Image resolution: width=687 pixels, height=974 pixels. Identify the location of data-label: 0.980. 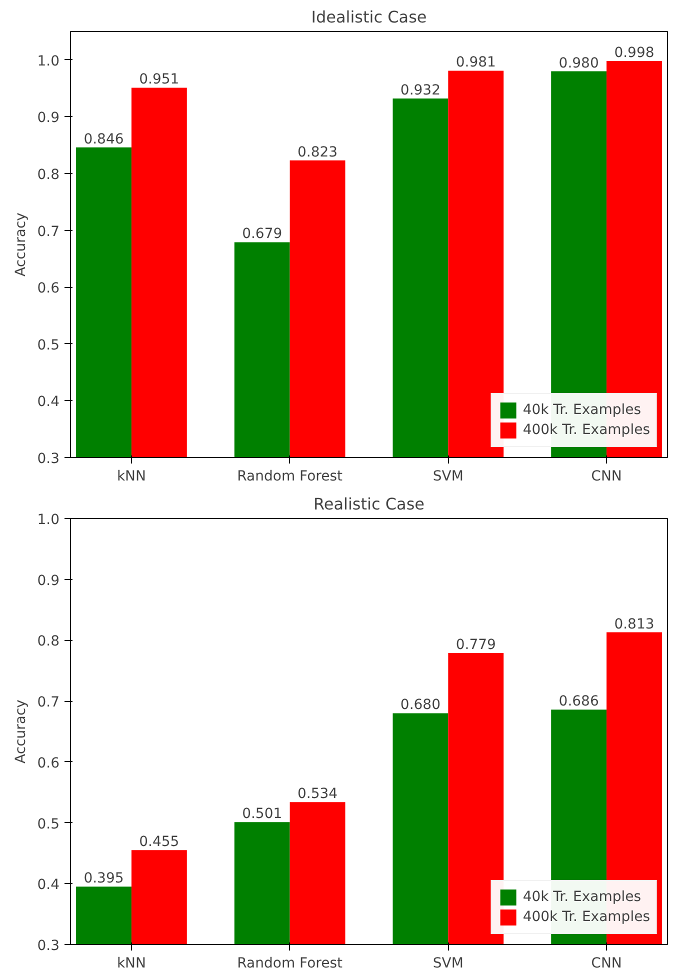
(578, 63).